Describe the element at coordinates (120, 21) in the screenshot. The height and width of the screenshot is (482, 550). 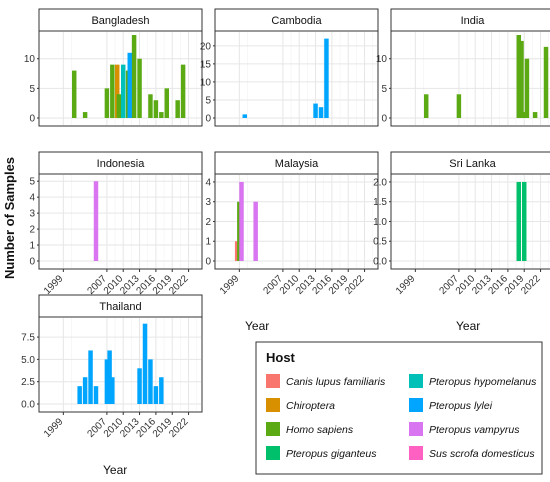
I see `facet-title: Bangladesh` at that location.